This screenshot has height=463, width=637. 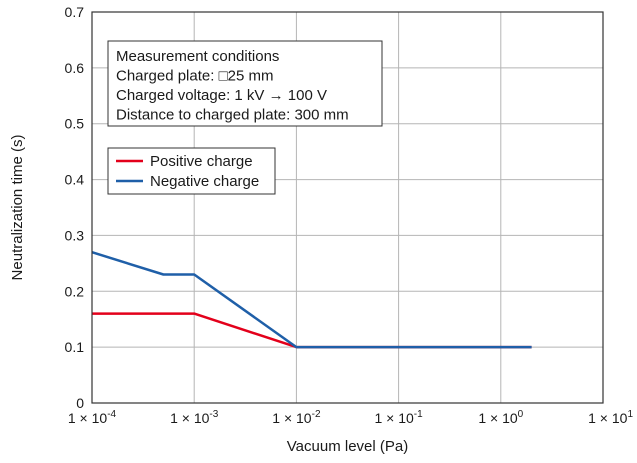 I want to click on y-tick-label: 0.5, so click(x=75, y=124).